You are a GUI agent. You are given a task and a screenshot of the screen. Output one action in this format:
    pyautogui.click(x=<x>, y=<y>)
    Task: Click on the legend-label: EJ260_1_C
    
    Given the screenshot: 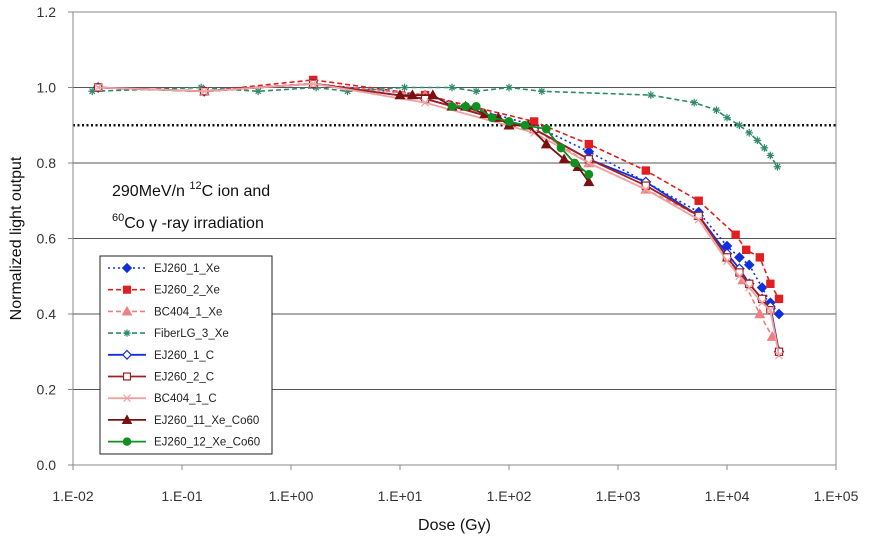 What is the action you would take?
    pyautogui.click(x=184, y=356)
    